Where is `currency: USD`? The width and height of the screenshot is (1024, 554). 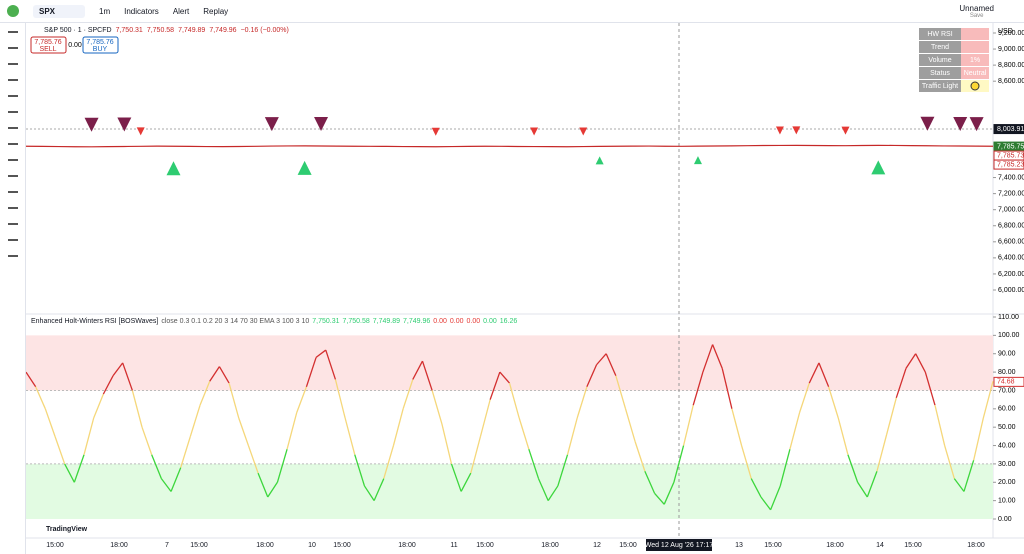 currency: USD is located at coordinates (1005, 31).